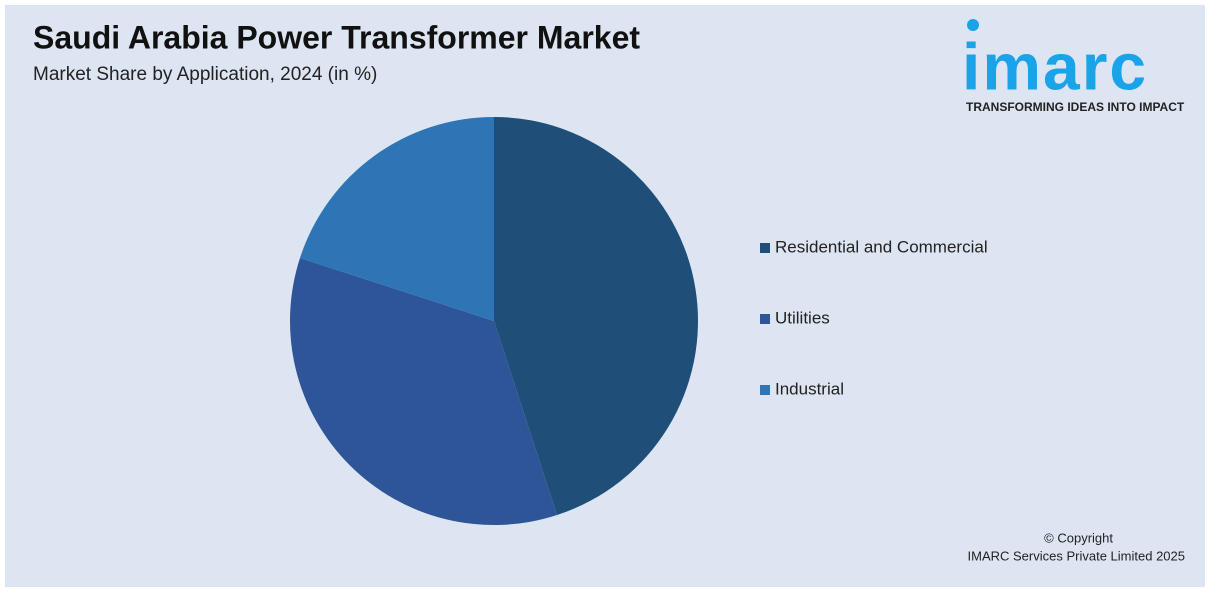 The height and width of the screenshot is (596, 1217). I want to click on chart-title: Saudi Arabia Power Transformer Market, so click(336, 37).